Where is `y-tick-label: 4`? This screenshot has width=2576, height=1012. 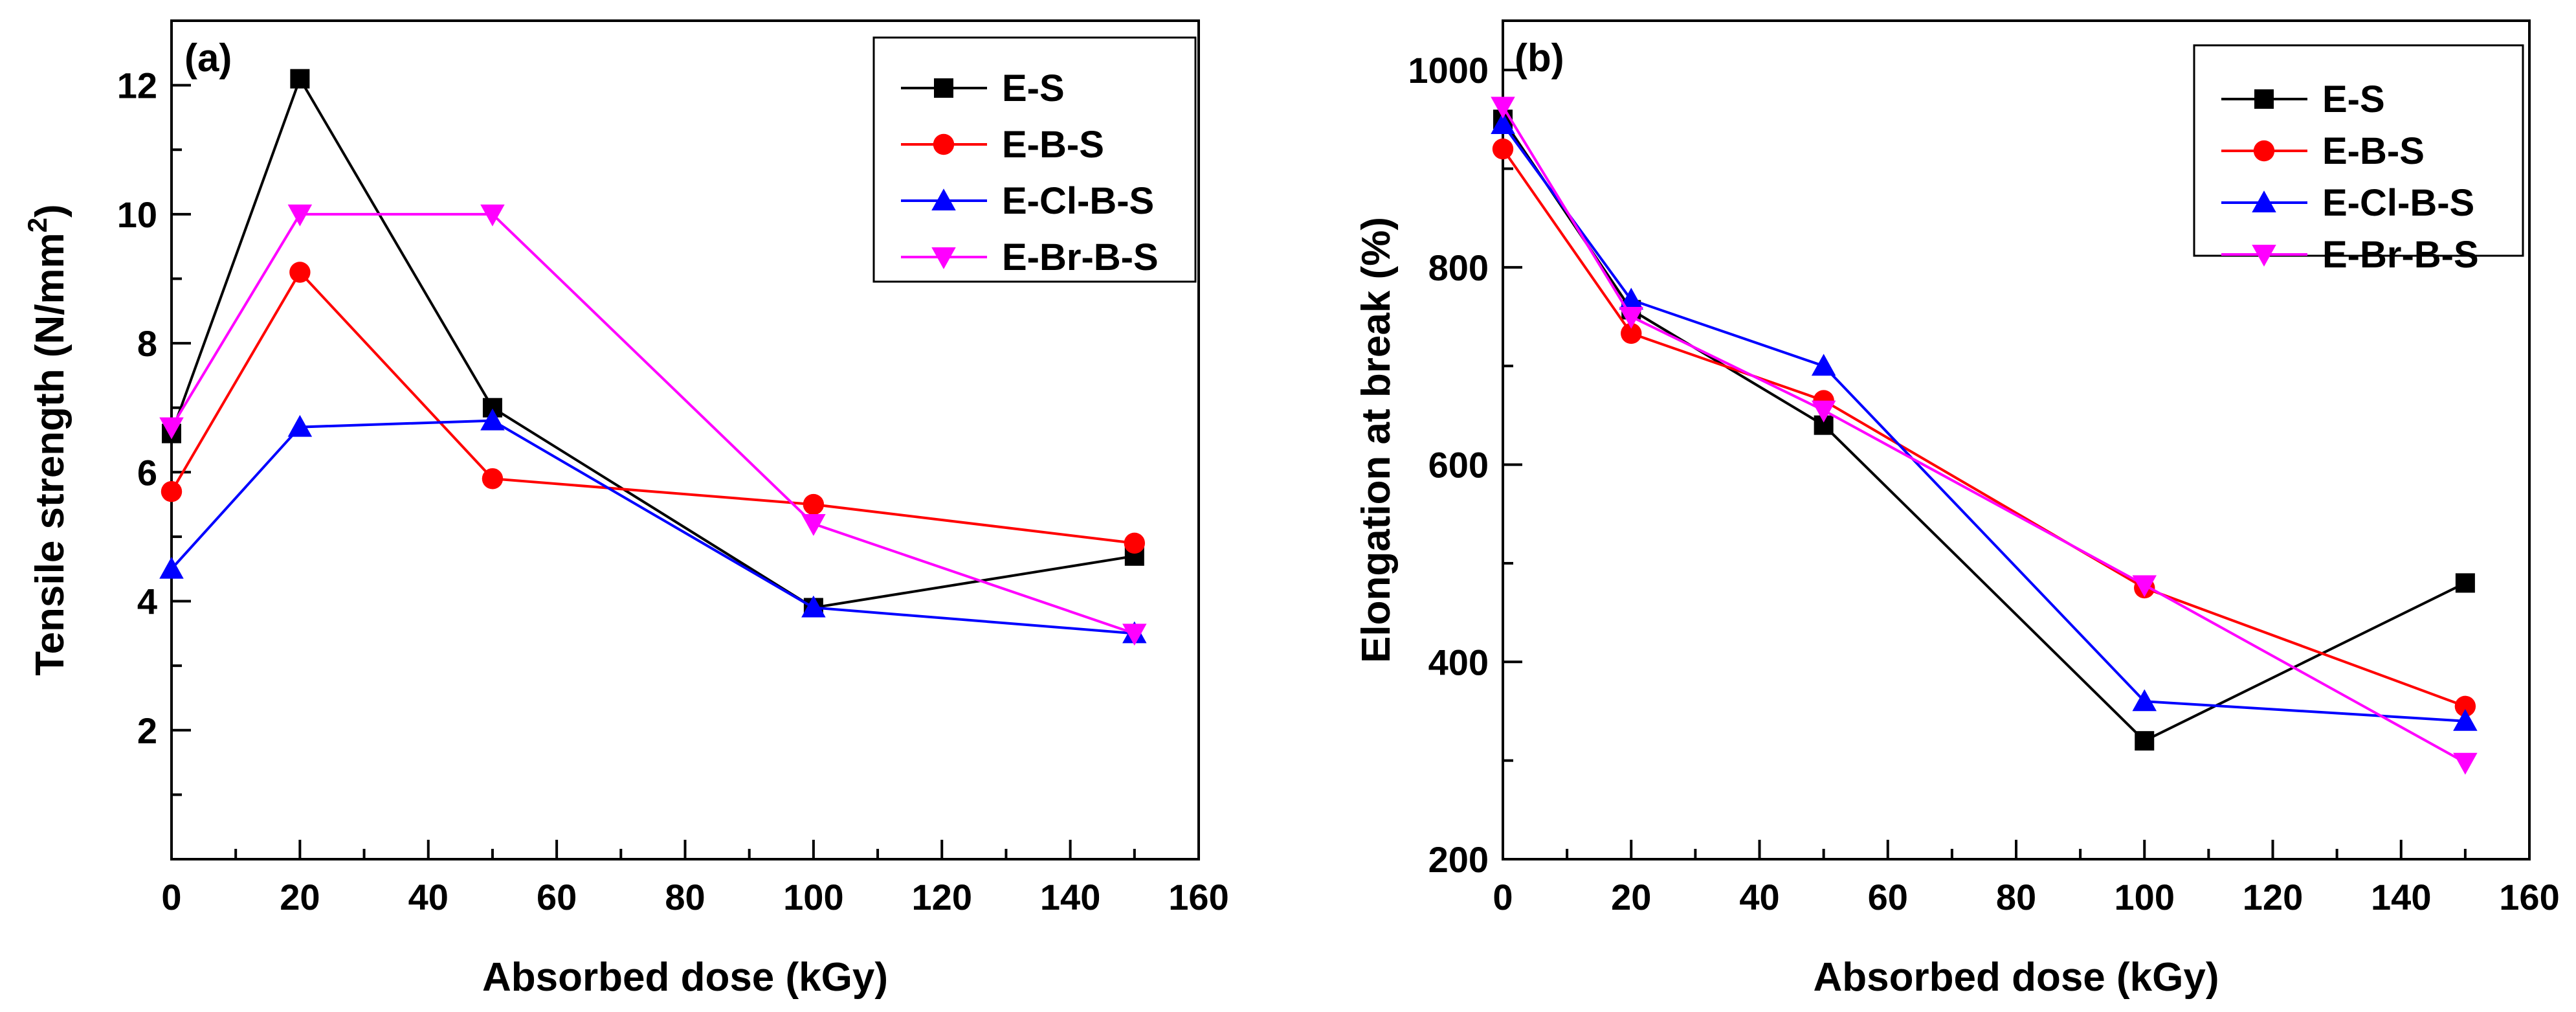 y-tick-label: 4 is located at coordinates (147, 601).